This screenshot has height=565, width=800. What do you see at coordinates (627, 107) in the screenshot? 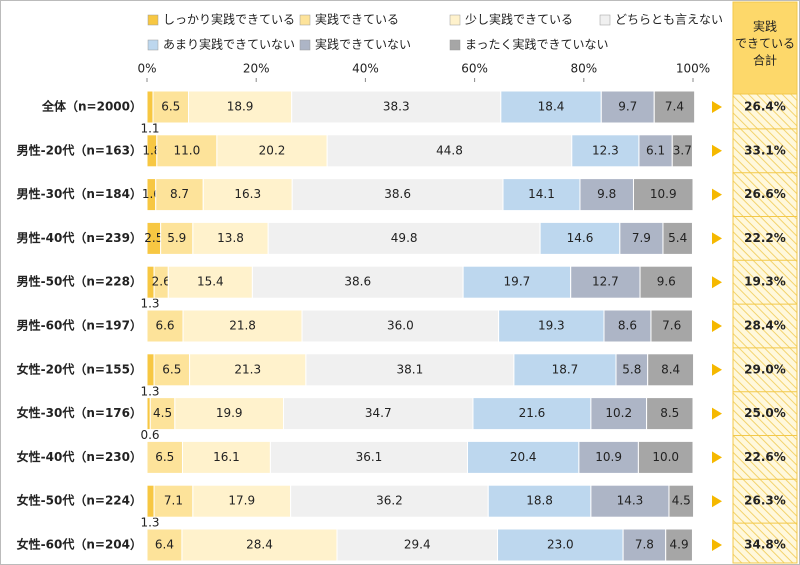
I see `value-label: 9.7` at bounding box center [627, 107].